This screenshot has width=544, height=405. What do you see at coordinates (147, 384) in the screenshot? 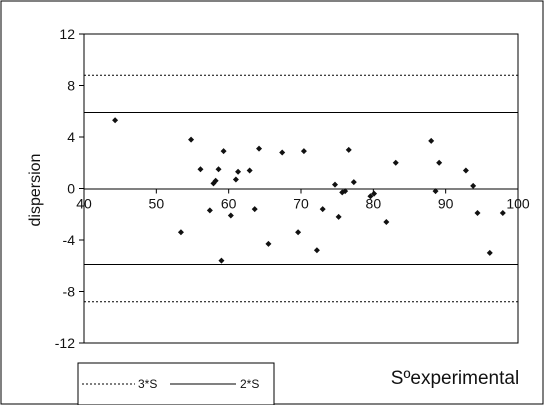
I see `legend-3s-label: 3*S` at bounding box center [147, 384].